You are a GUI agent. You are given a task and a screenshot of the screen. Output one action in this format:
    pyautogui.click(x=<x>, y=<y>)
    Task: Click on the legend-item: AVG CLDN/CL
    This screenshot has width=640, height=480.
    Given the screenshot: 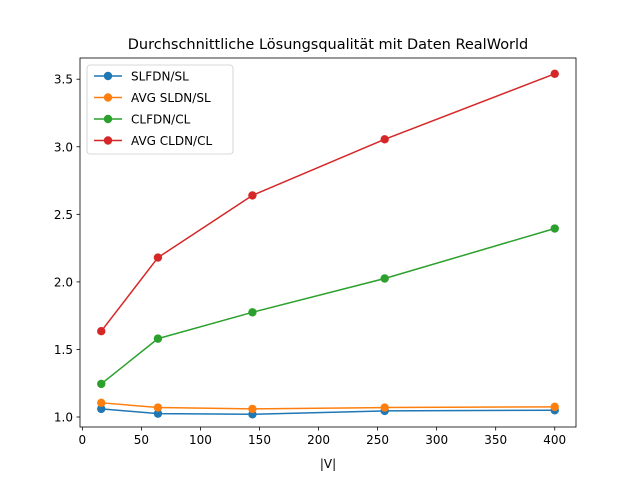 What is the action you would take?
    pyautogui.click(x=153, y=141)
    